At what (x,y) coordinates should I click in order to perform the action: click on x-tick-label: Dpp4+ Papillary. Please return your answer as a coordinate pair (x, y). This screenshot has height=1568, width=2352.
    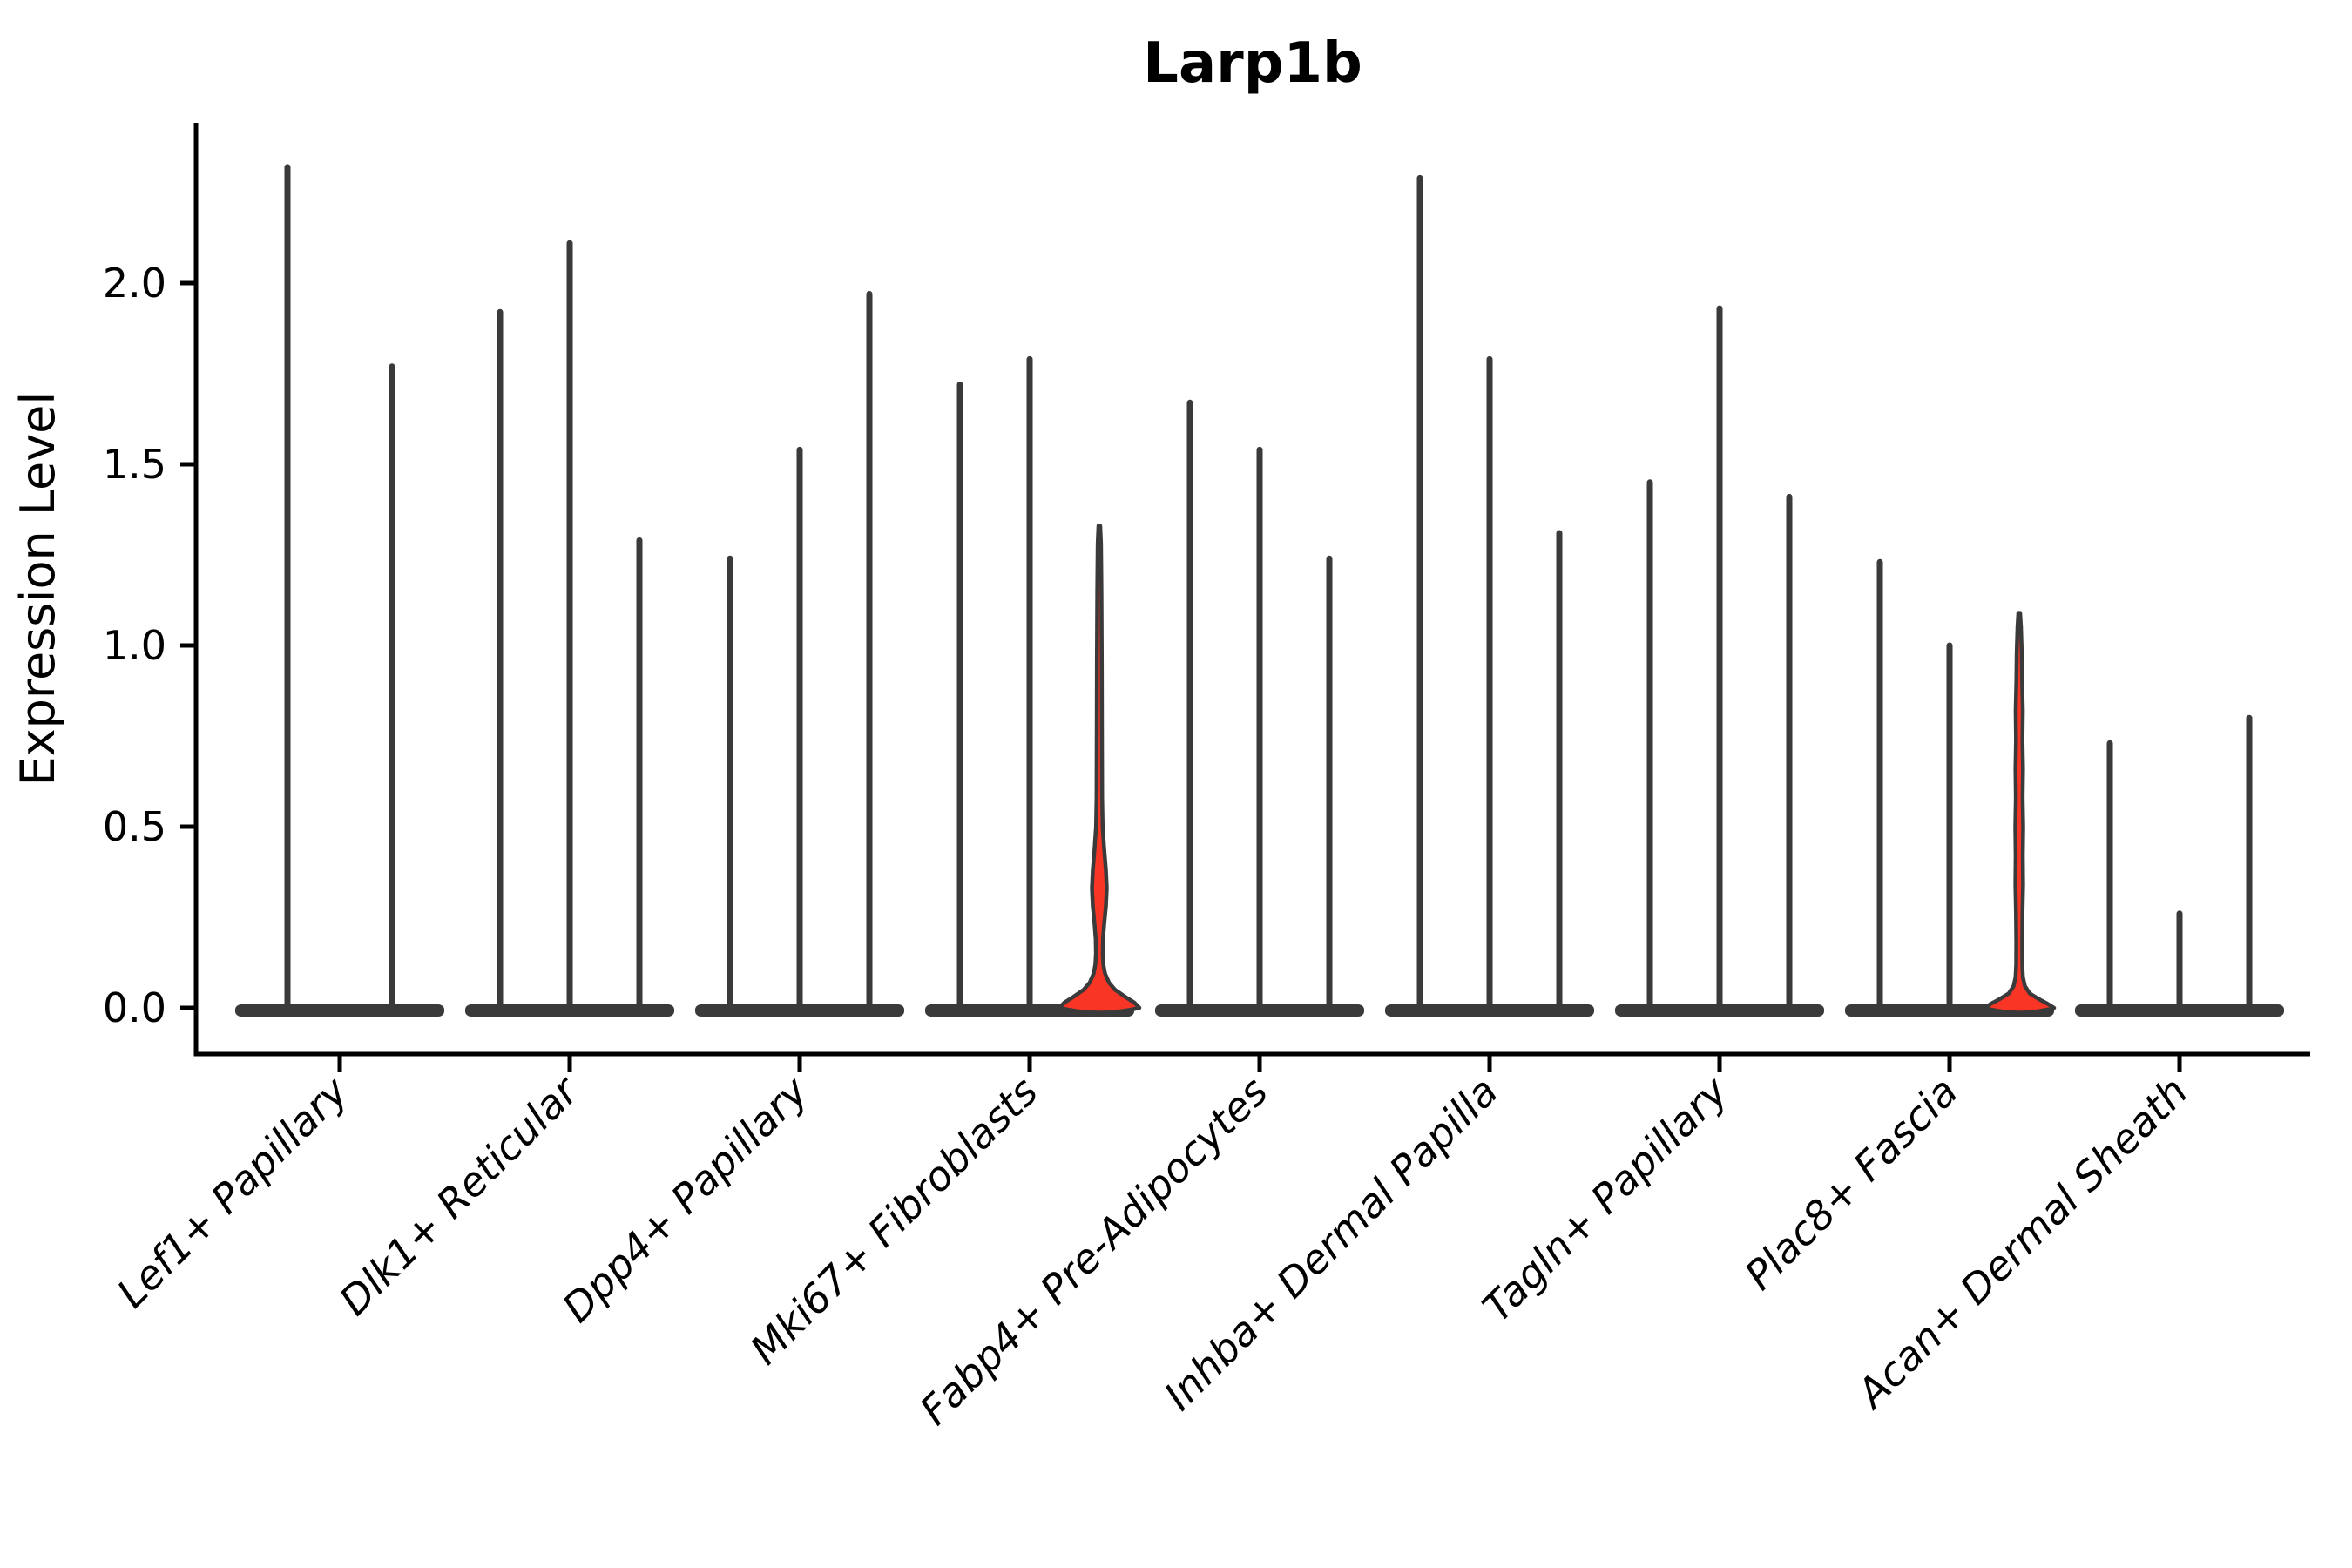
    Looking at the image, I should click on (685, 1199).